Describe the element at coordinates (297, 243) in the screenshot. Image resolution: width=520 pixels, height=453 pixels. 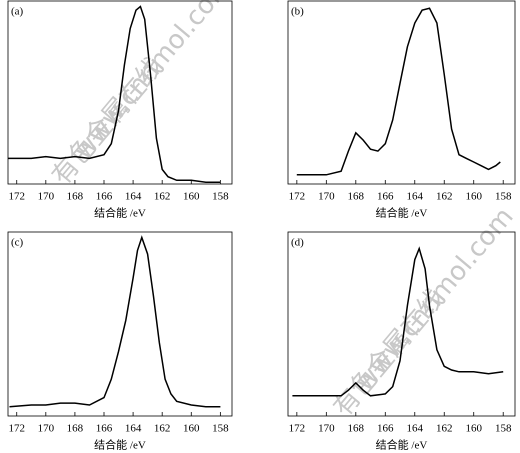
I see `panel-label: (d)` at that location.